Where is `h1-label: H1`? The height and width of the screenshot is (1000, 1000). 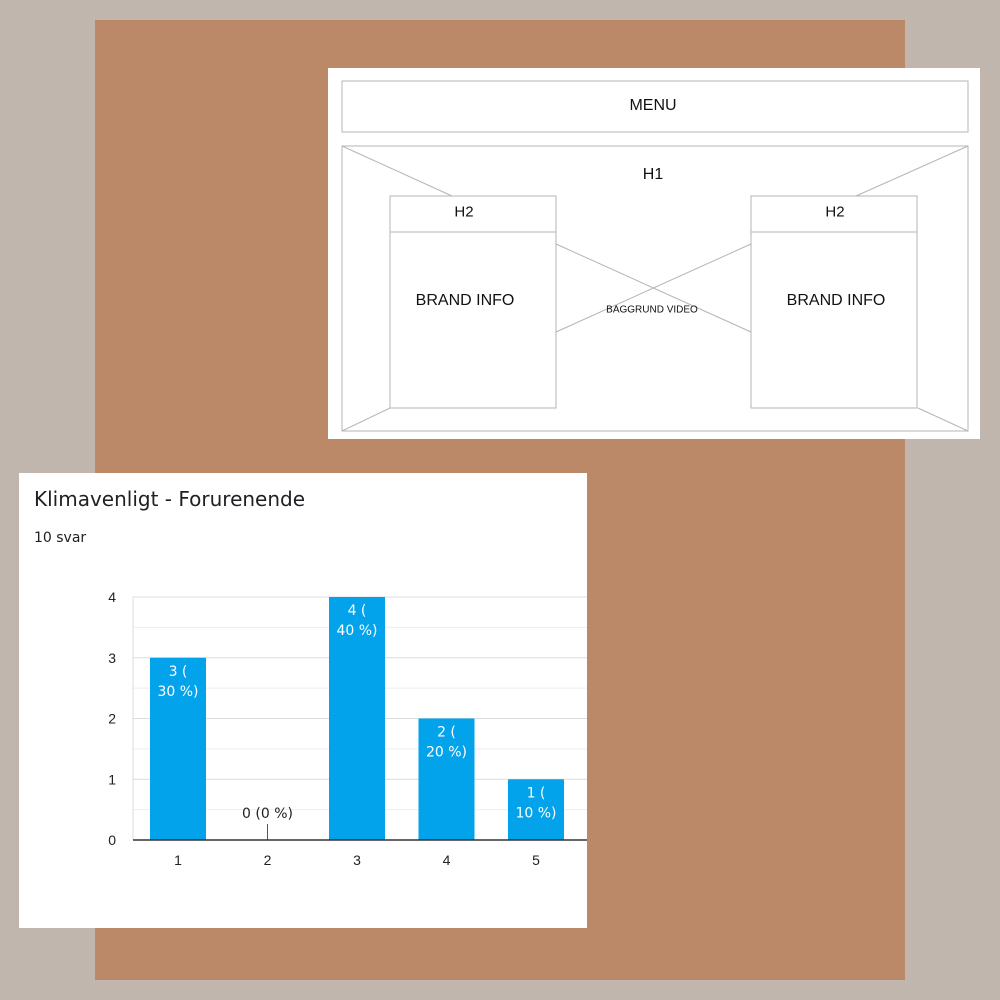
h1-label: H1 is located at coordinates (653, 174).